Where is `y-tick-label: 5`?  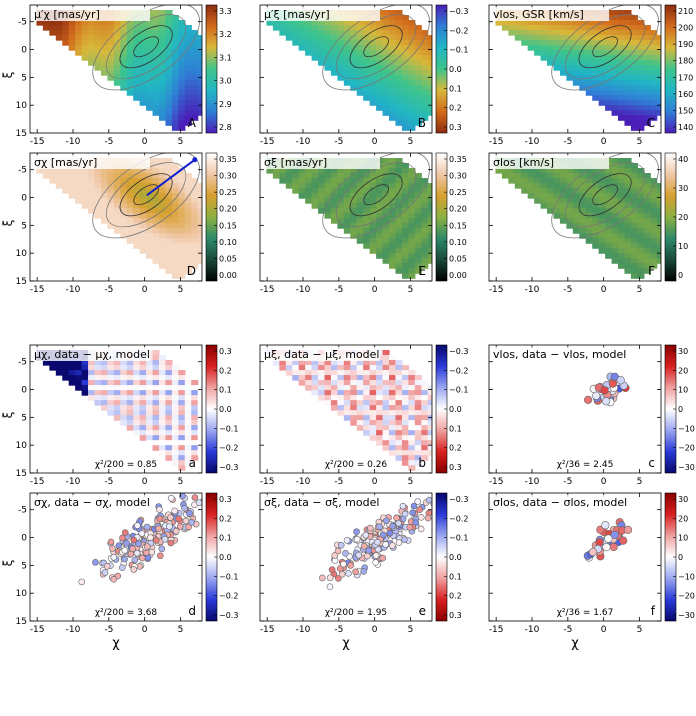
y-tick-label: 5 is located at coordinates (24, 78).